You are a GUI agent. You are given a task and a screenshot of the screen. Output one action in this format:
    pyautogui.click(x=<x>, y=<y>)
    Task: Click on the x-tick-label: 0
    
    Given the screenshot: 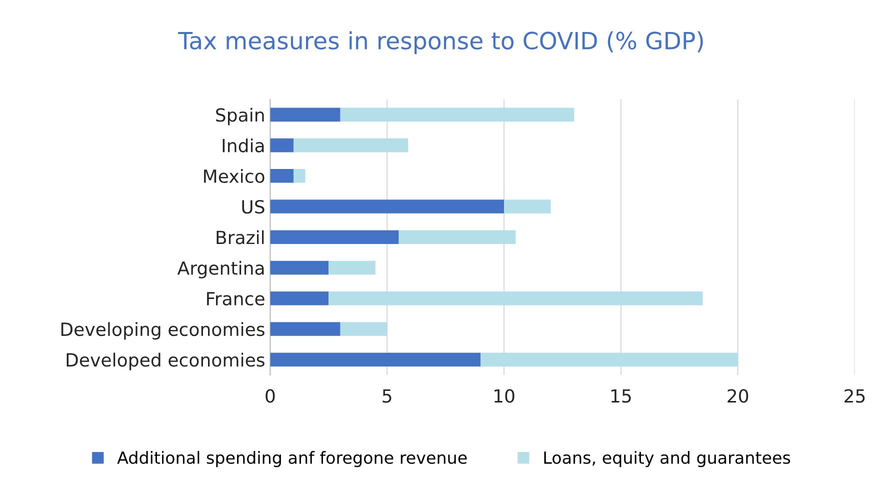 What is the action you would take?
    pyautogui.click(x=270, y=396)
    